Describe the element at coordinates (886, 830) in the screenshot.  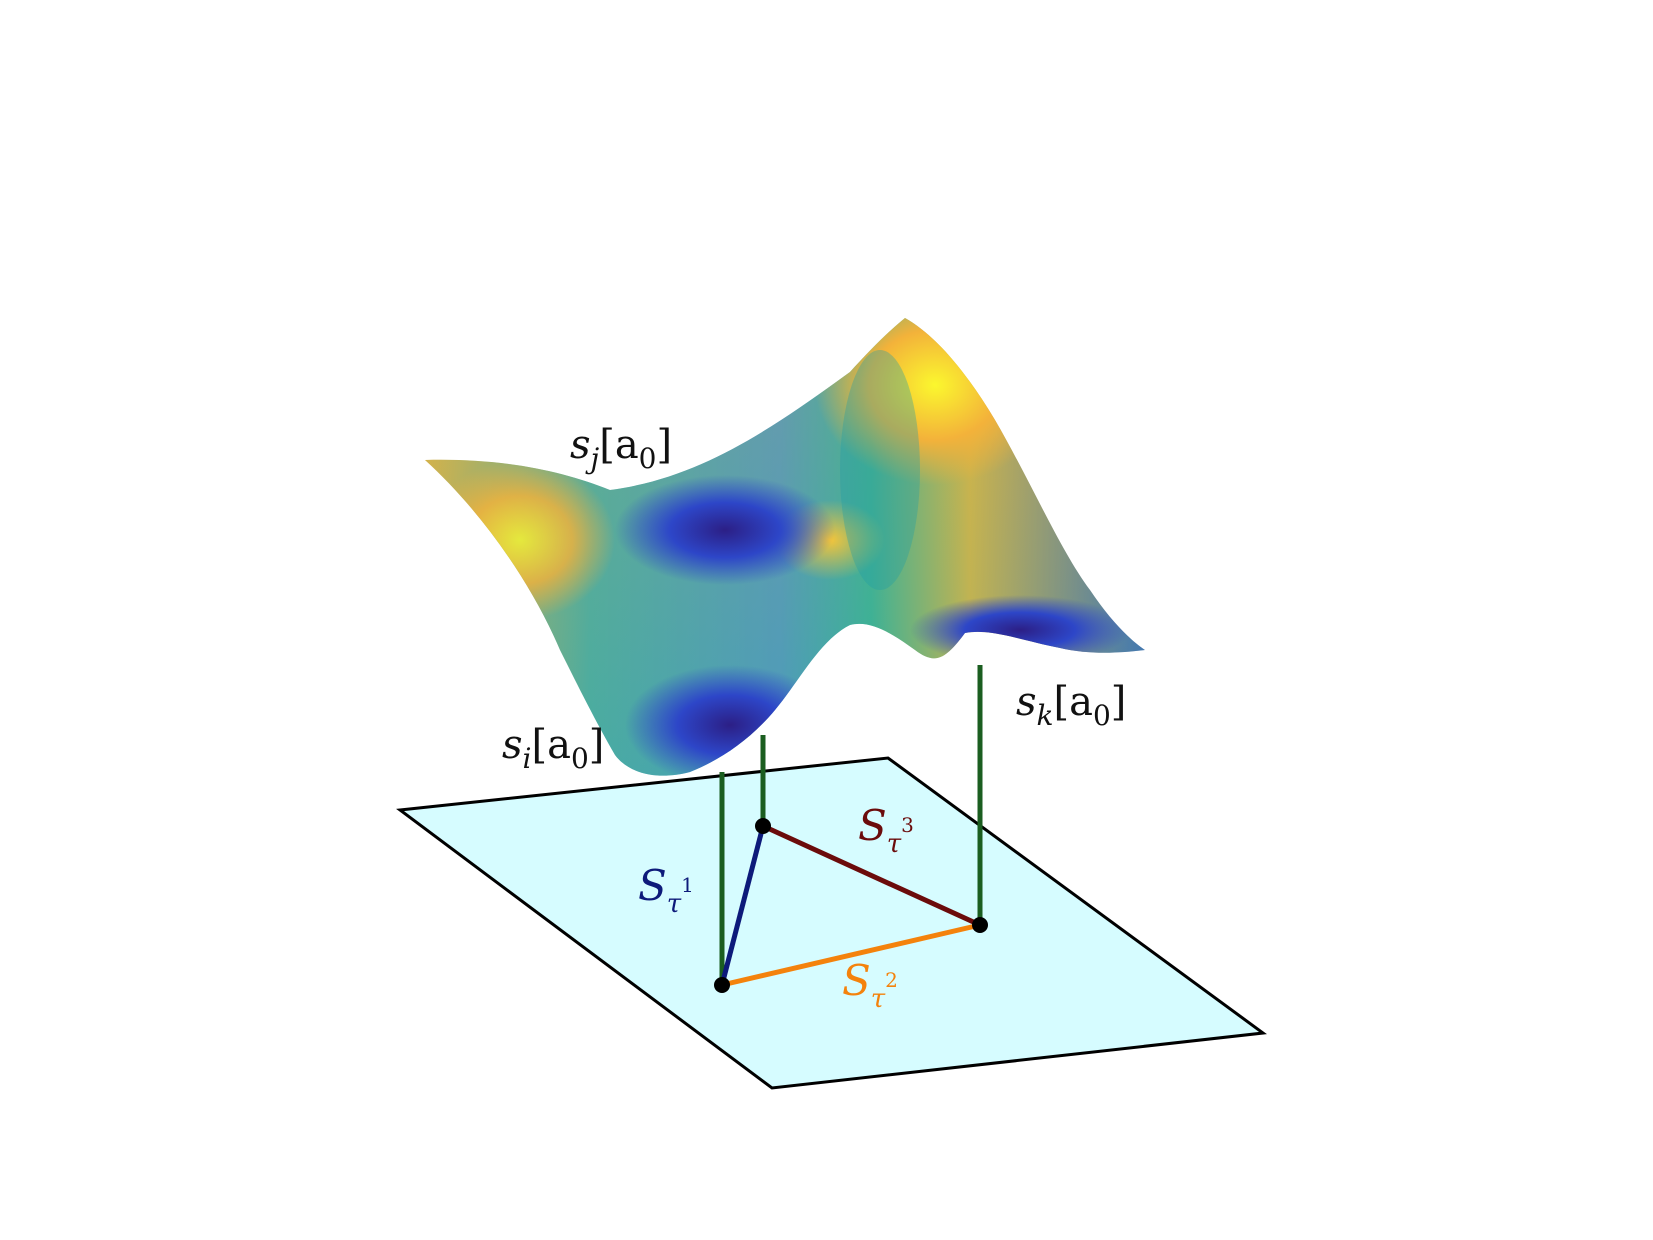
I see `label-S-tau3: Sτ3` at that location.